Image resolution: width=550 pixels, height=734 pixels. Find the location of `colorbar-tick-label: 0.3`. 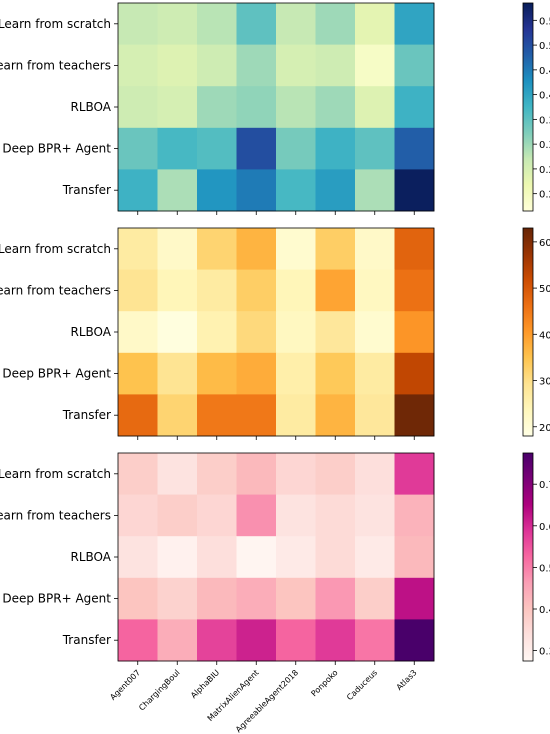

colorbar-tick-label: 0.3 is located at coordinates (544, 652).